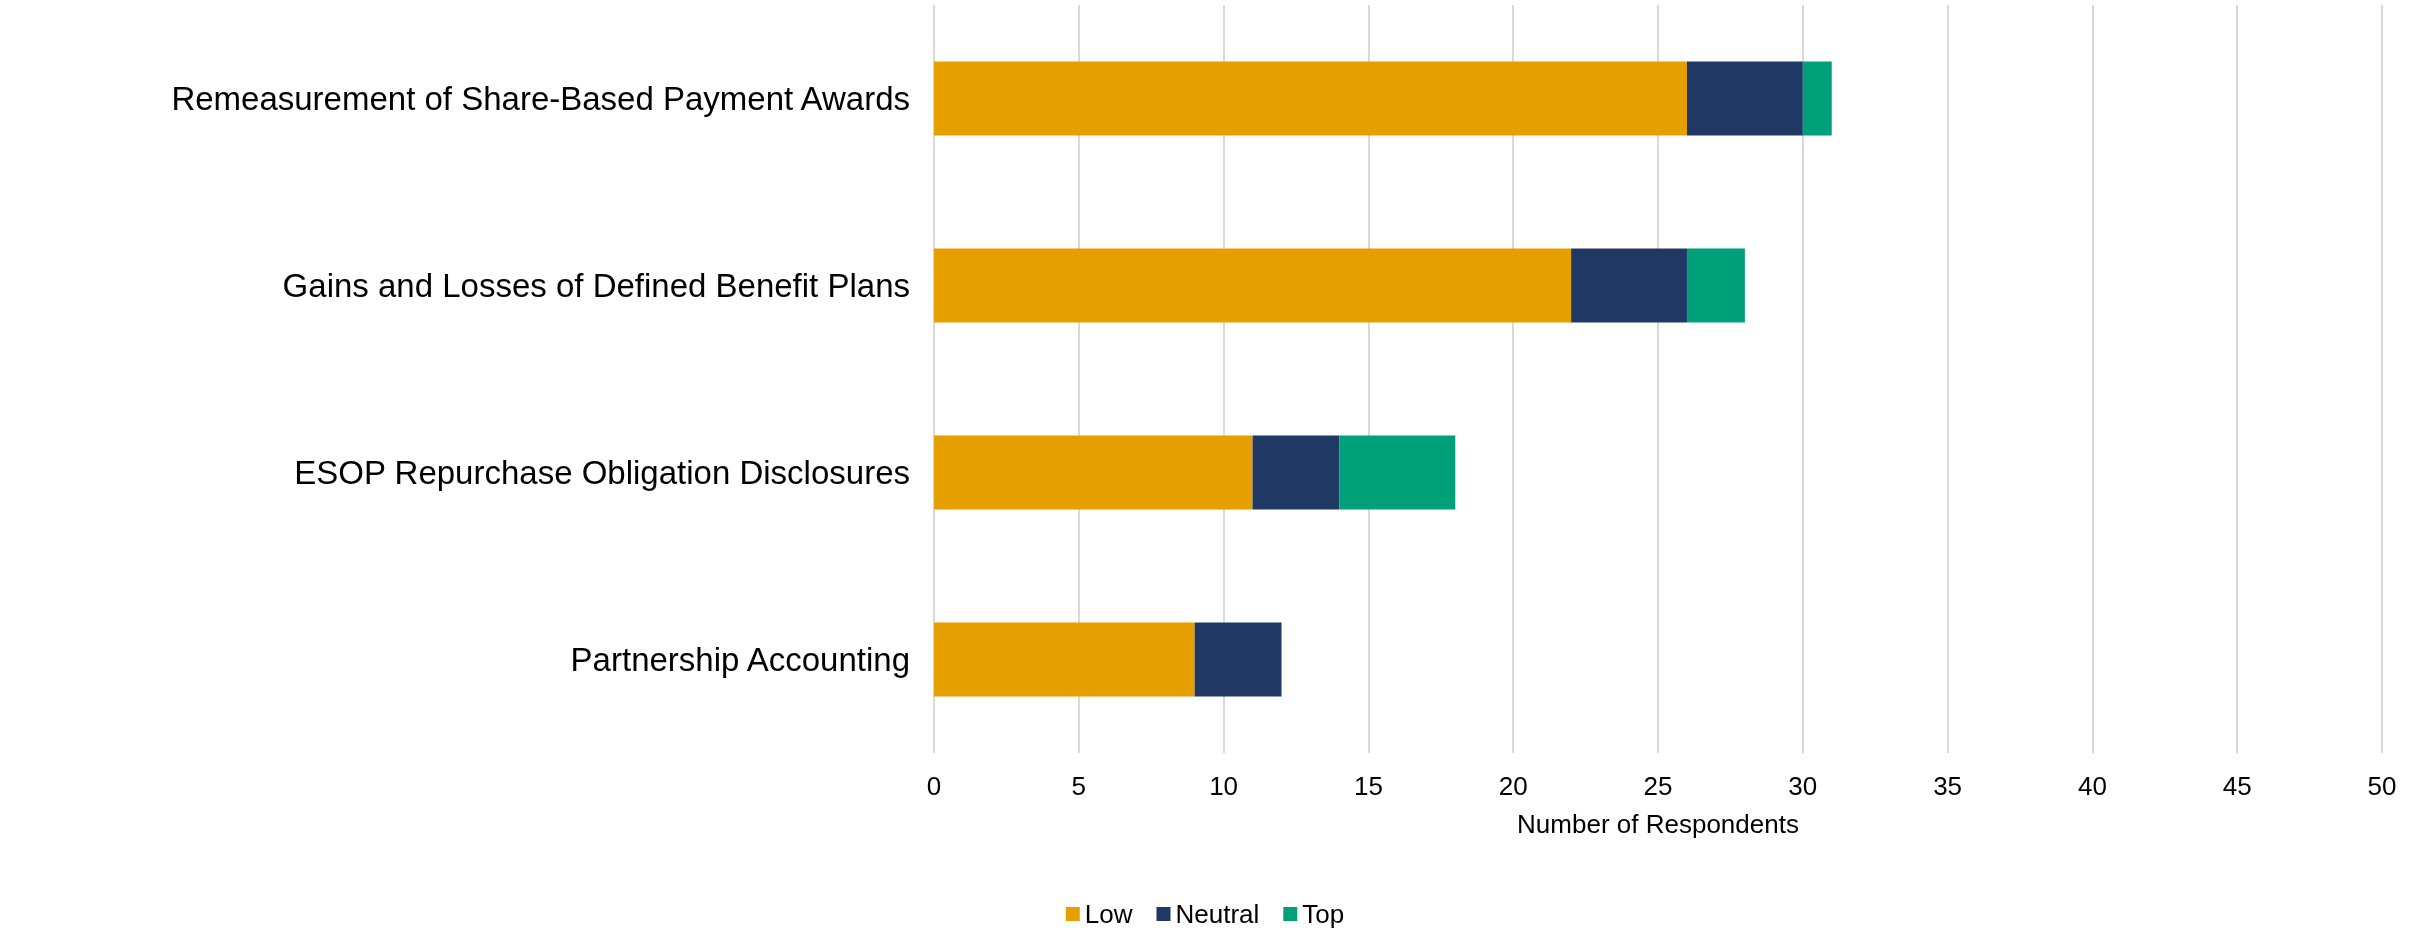 The image size is (2410, 936). Describe the element at coordinates (1224, 786) in the screenshot. I see `x-tick-label: 10` at that location.